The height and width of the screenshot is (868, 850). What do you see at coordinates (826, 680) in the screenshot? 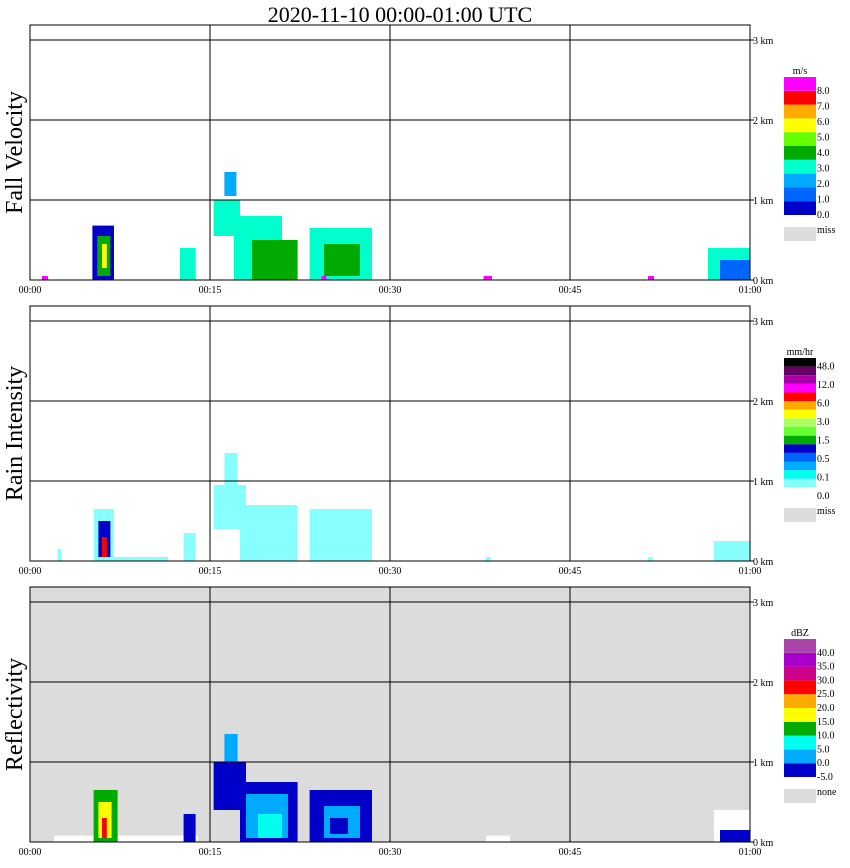
I see `legend-label: 30.0` at bounding box center [826, 680].